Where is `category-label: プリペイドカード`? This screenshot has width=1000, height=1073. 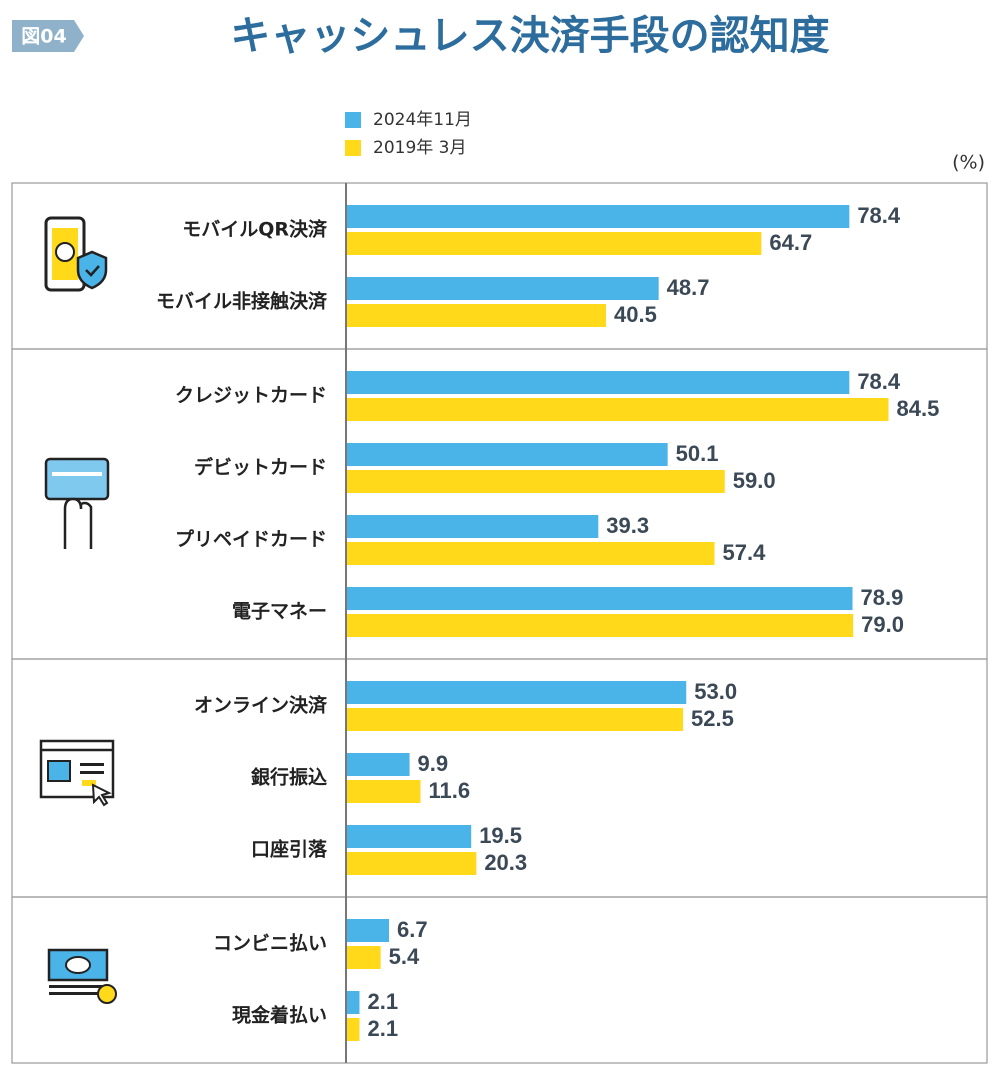
category-label: プリペイドカード is located at coordinates (251, 539).